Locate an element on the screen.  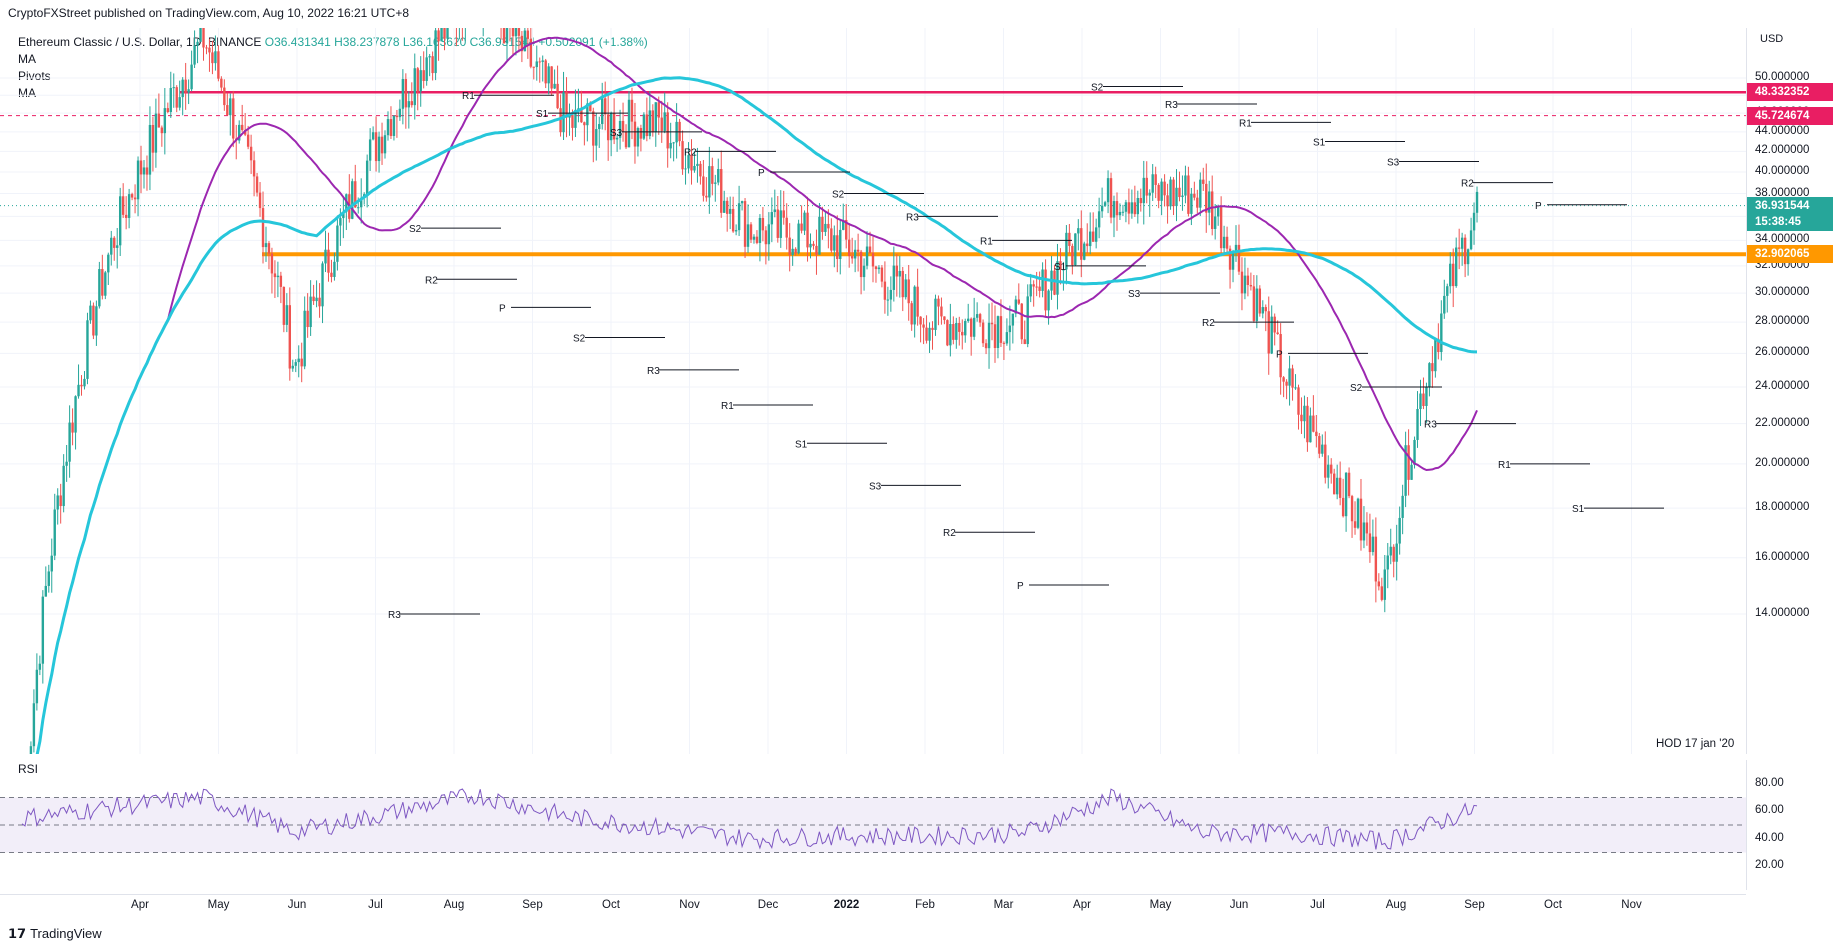
time-tick-label: Mar is located at coordinates (1003, 905).